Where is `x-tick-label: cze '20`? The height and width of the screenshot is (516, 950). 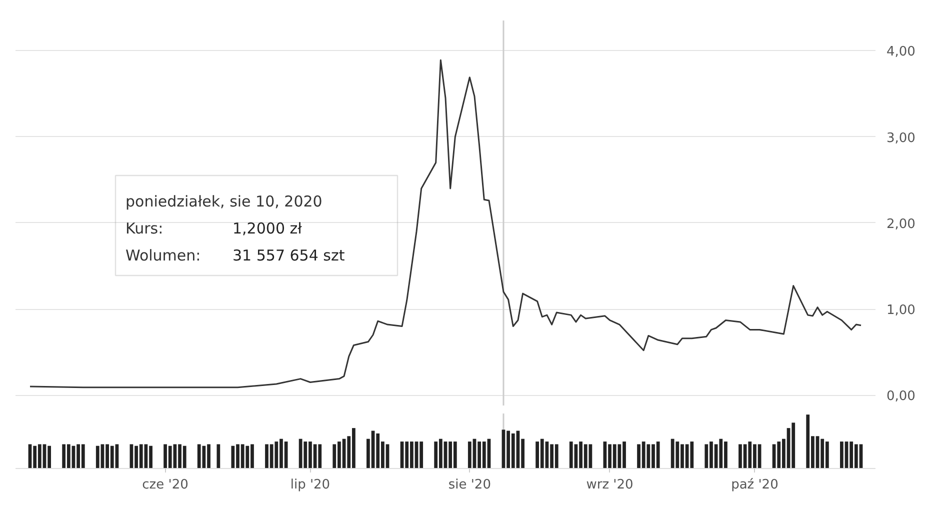
x-tick-label: cze '20 is located at coordinates (165, 485).